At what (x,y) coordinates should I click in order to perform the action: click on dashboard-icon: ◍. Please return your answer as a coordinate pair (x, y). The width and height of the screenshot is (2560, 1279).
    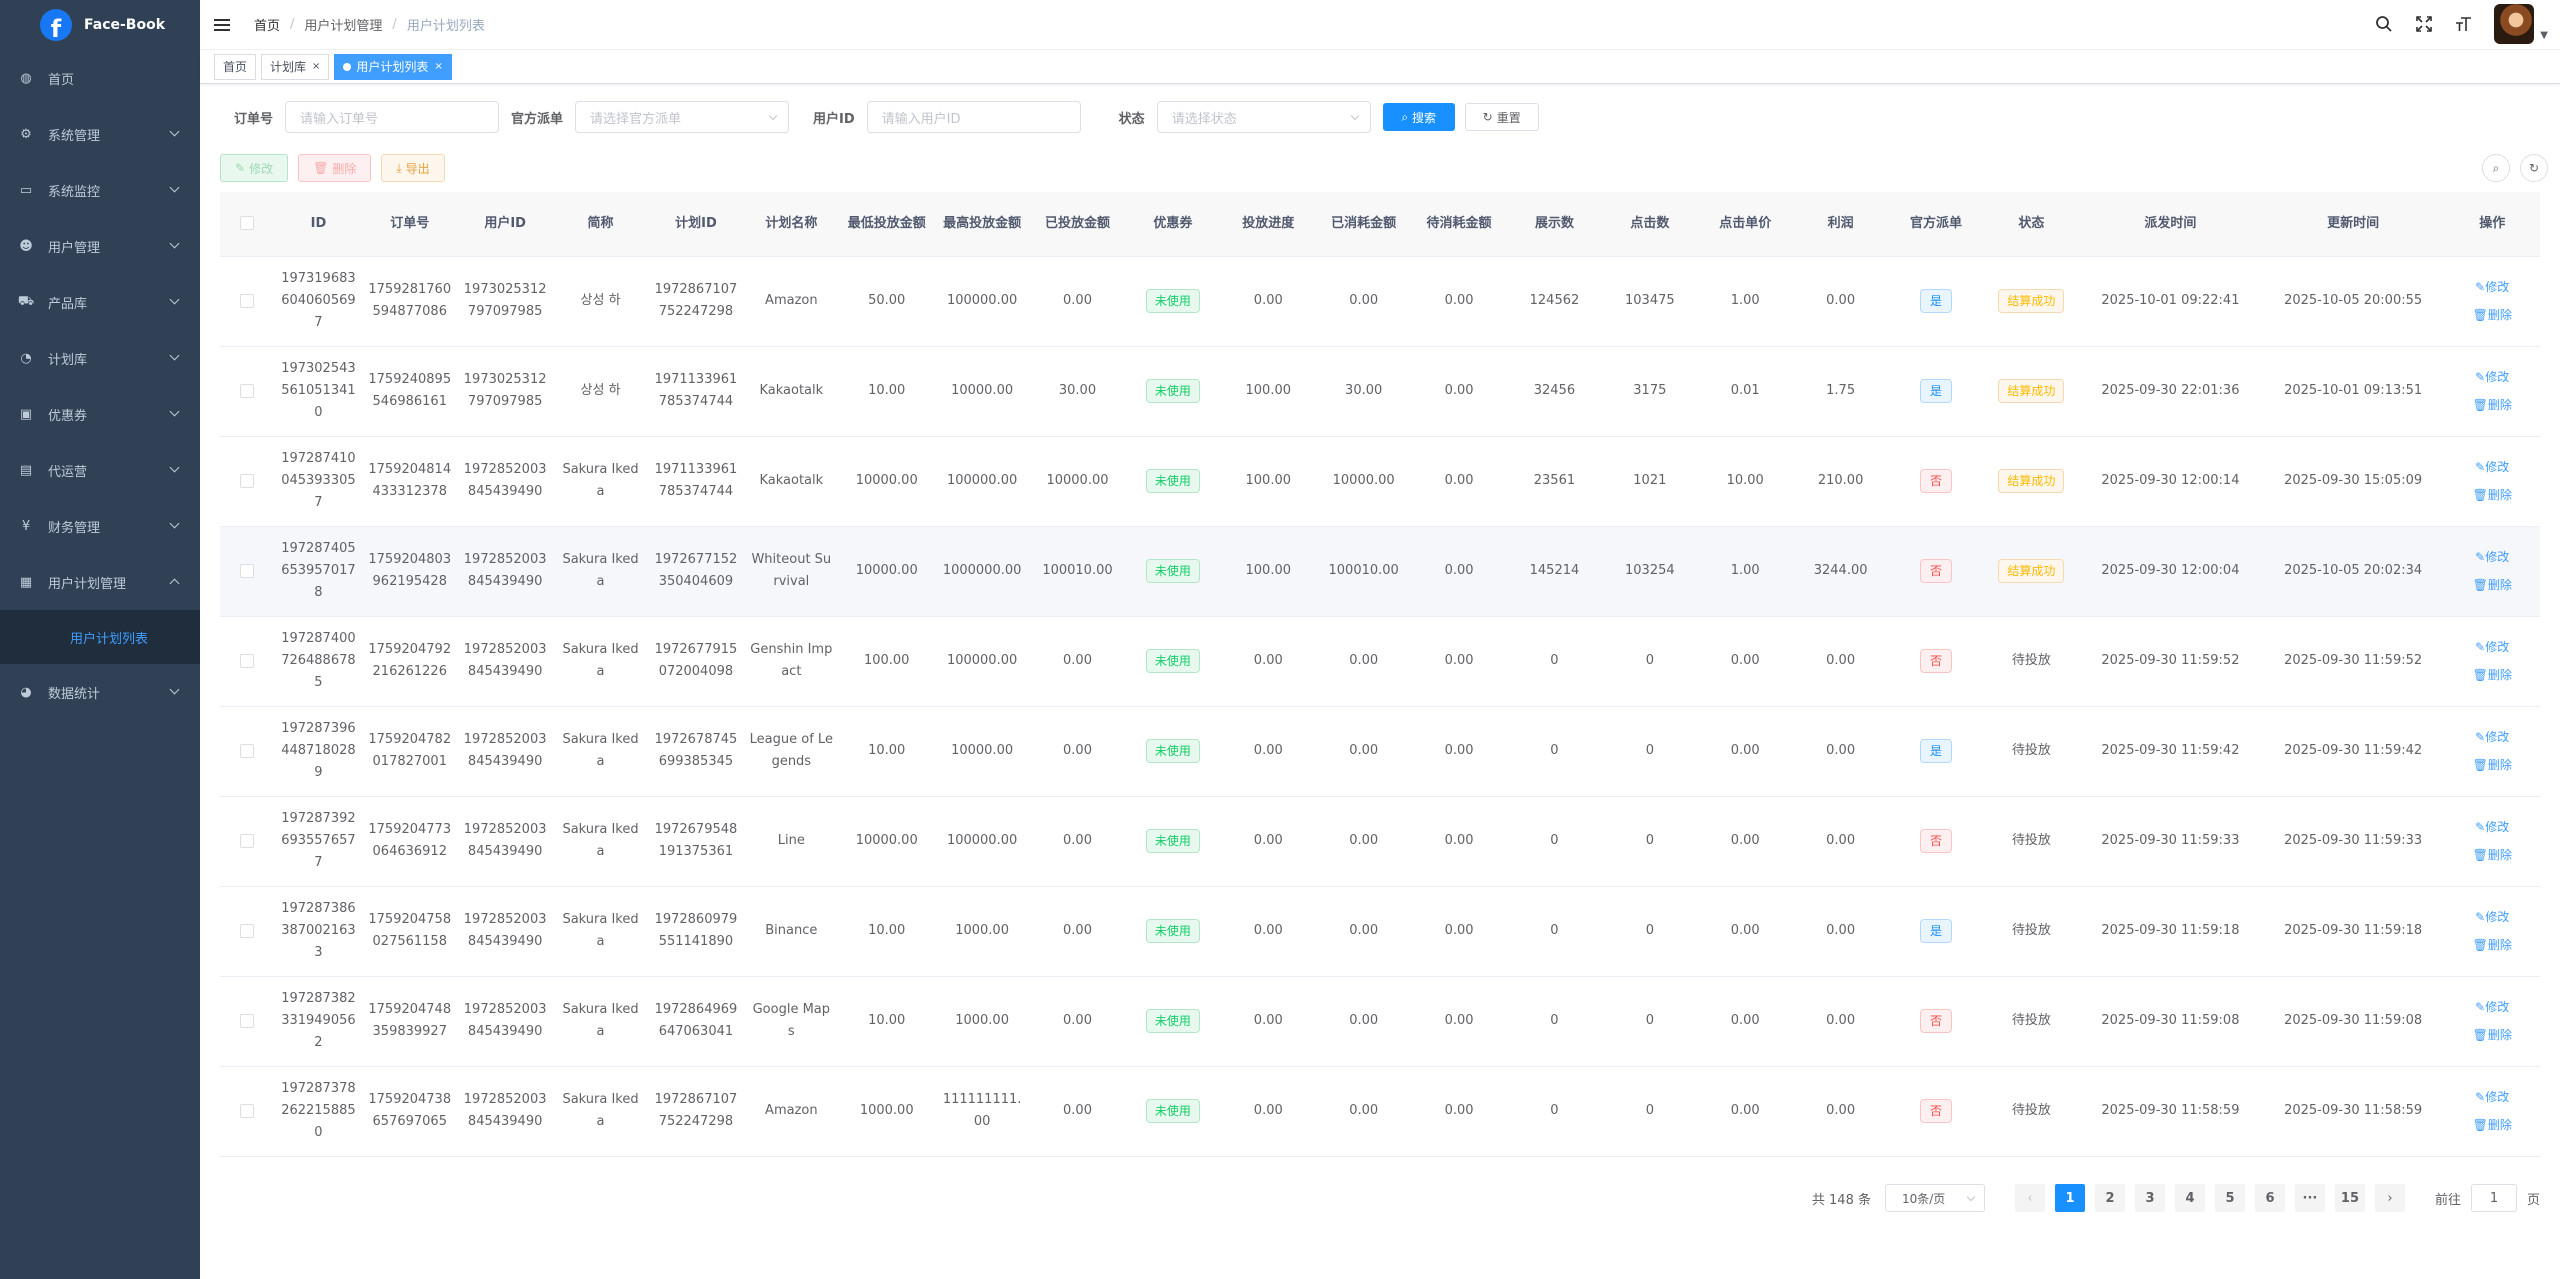
    Looking at the image, I should click on (26, 78).